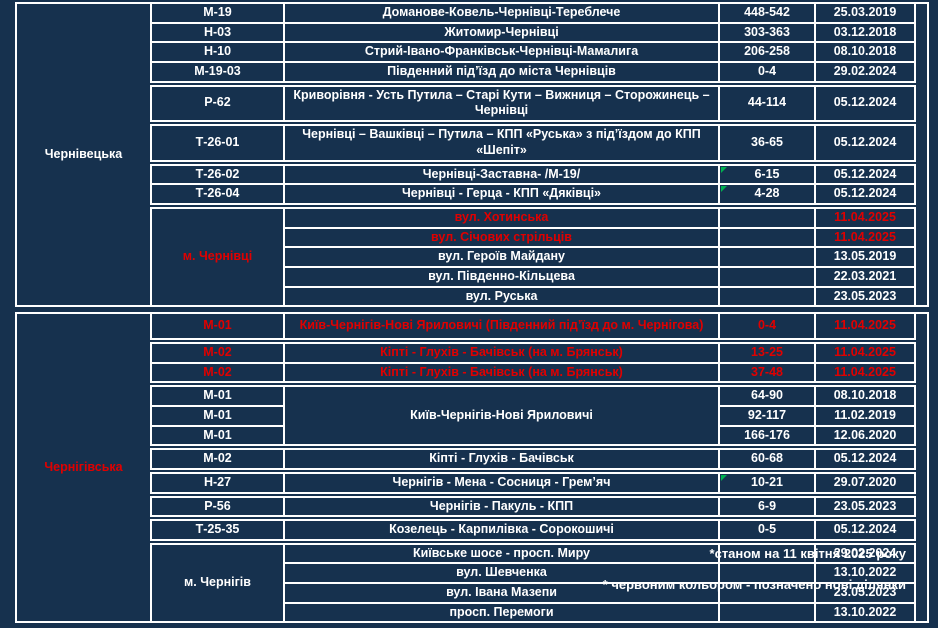 The height and width of the screenshot is (628, 938). What do you see at coordinates (217, 102) in the screenshot?
I see `road-code-cell: Р-62` at bounding box center [217, 102].